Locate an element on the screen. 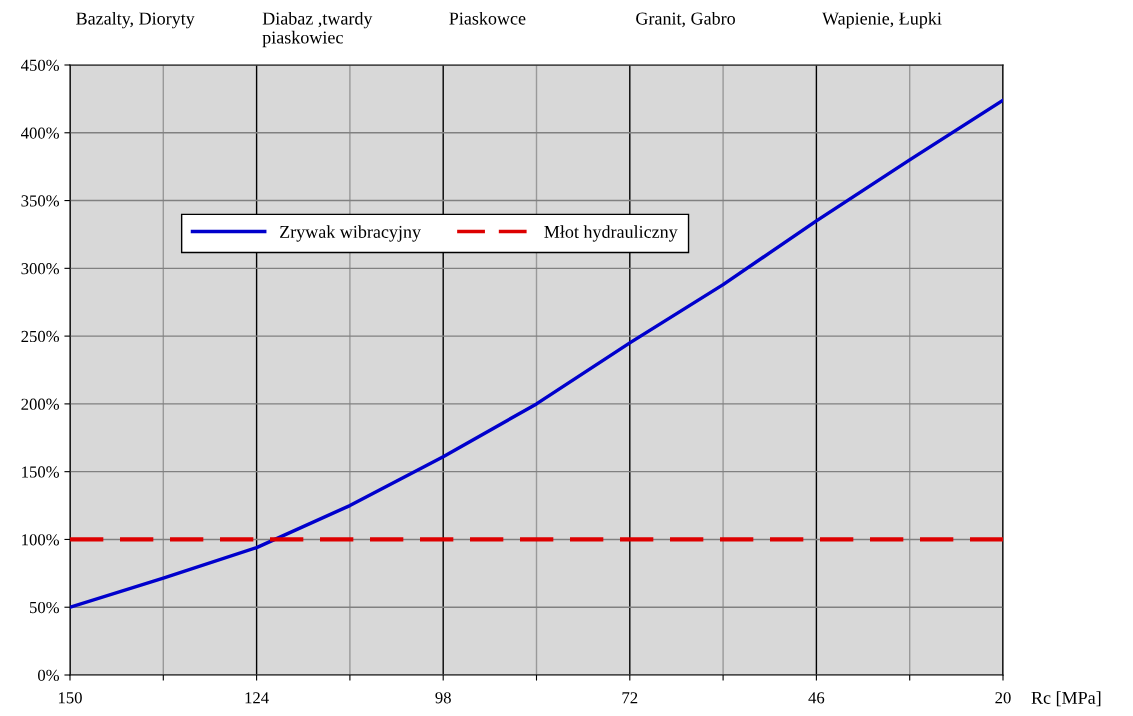 Image resolution: width=1133 pixels, height=716 pixels. x-axis-title: Rc [MPa] is located at coordinates (1066, 699).